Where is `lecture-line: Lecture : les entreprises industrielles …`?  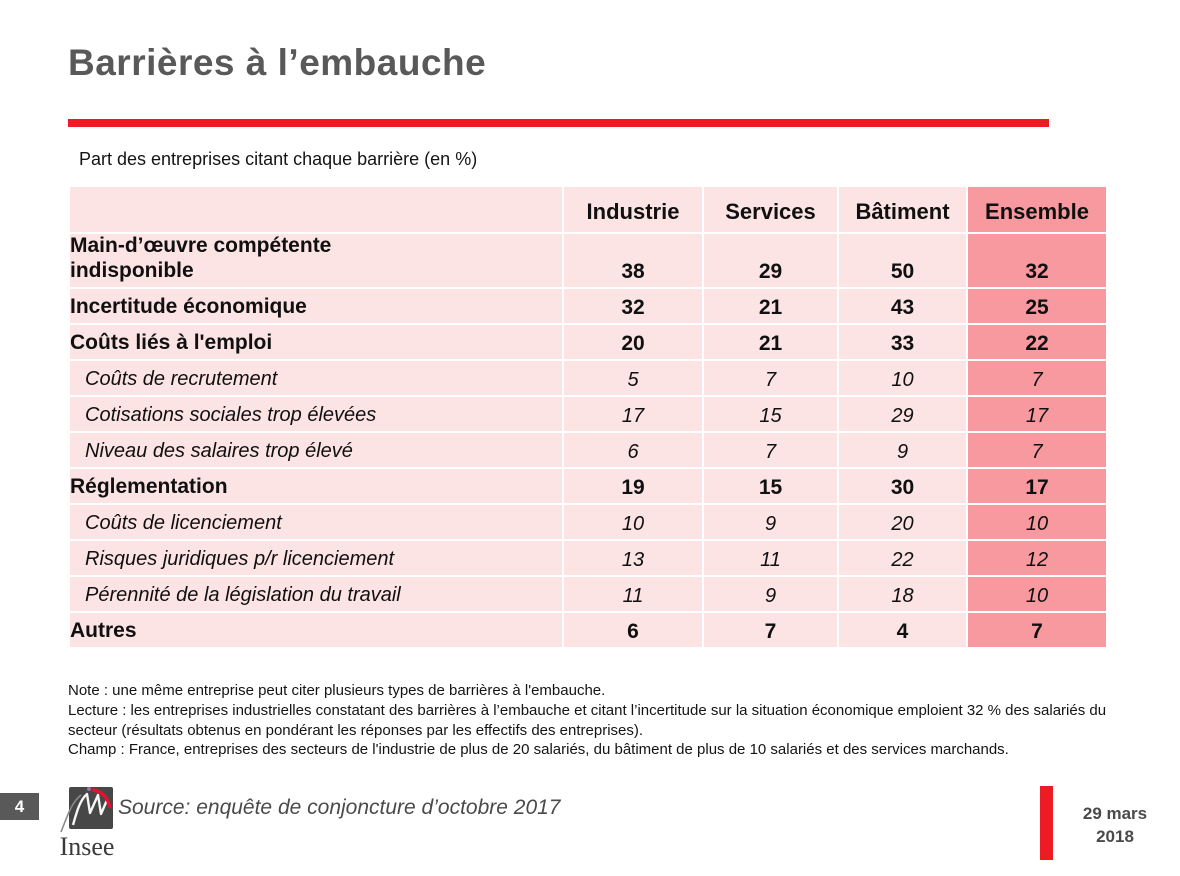 lecture-line: Lecture : les entreprises industrielles … is located at coordinates (587, 720).